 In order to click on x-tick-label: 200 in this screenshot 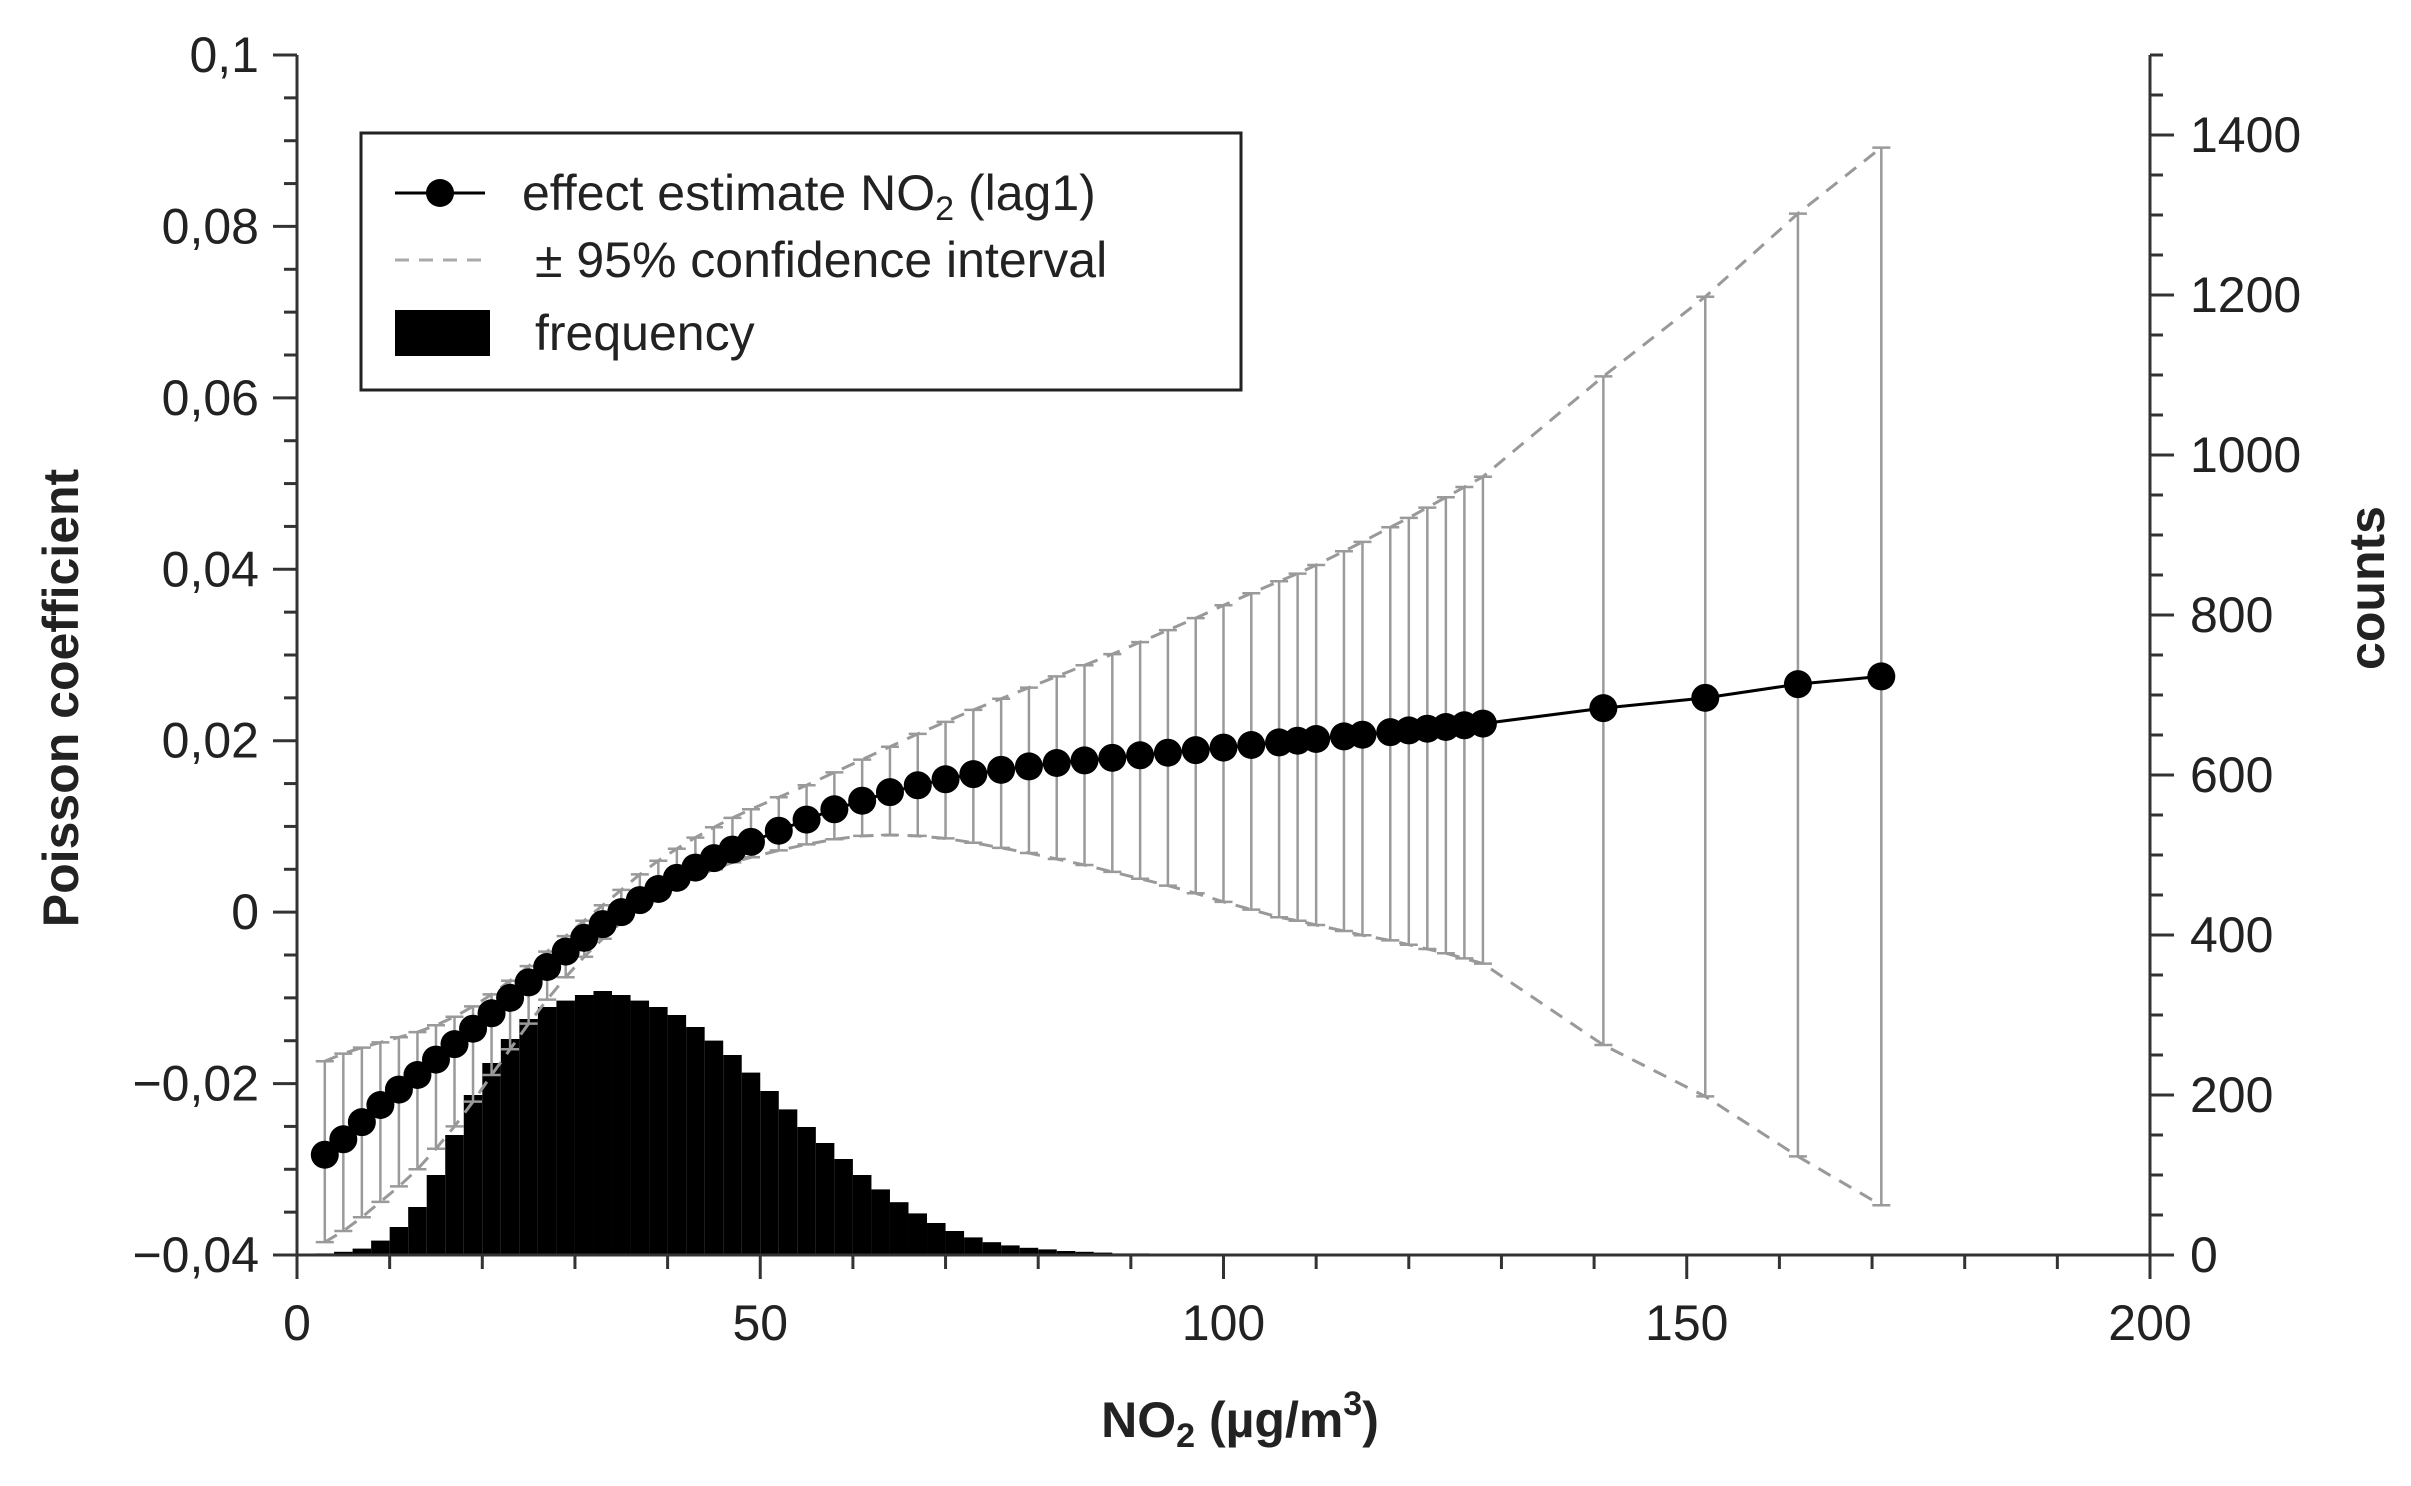, I will do `click(2149, 1323)`.